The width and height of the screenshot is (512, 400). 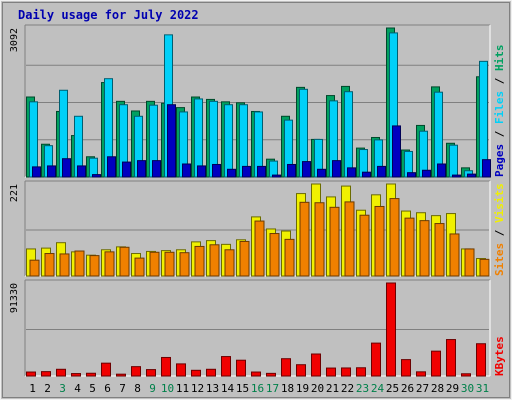 I want to click on x-tick-label: 7, so click(x=122, y=388).